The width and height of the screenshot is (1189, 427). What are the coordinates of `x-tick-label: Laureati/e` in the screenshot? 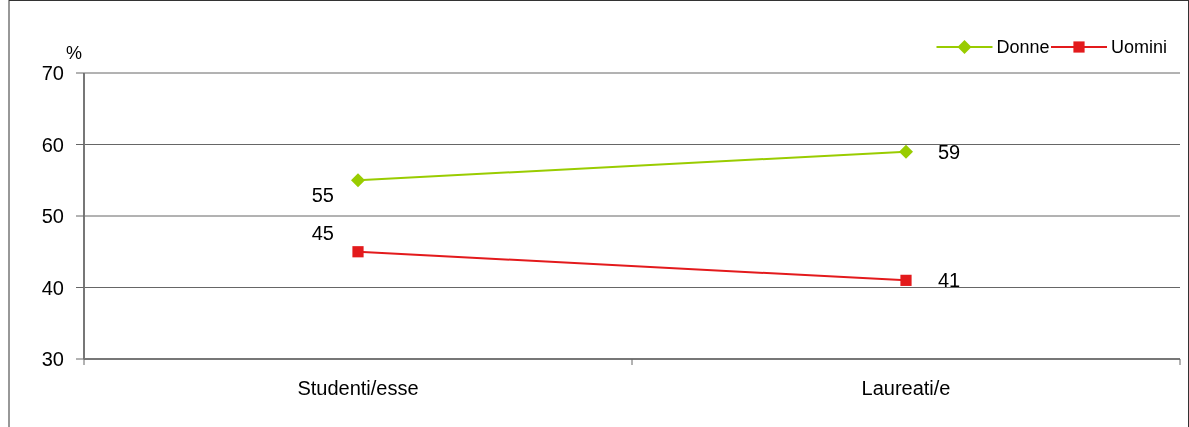 It's located at (906, 388).